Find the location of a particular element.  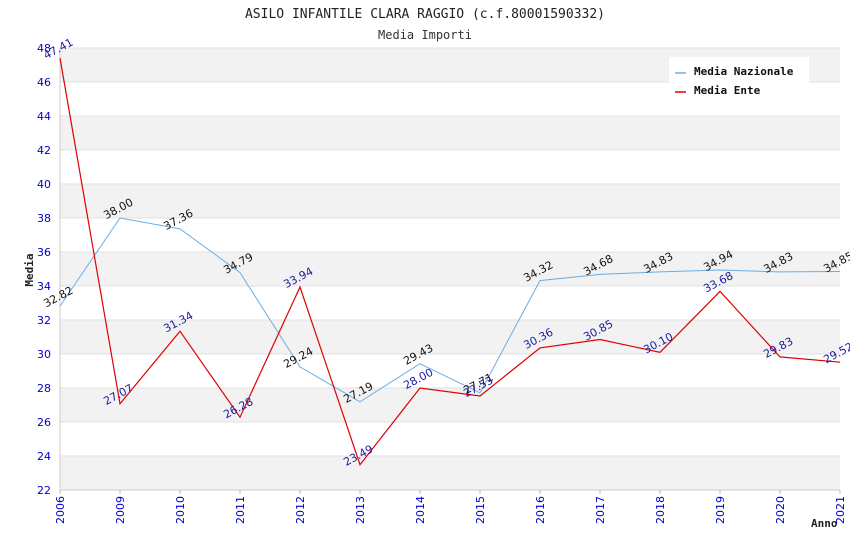

y-tick-label: 44 is located at coordinates (44, 116).